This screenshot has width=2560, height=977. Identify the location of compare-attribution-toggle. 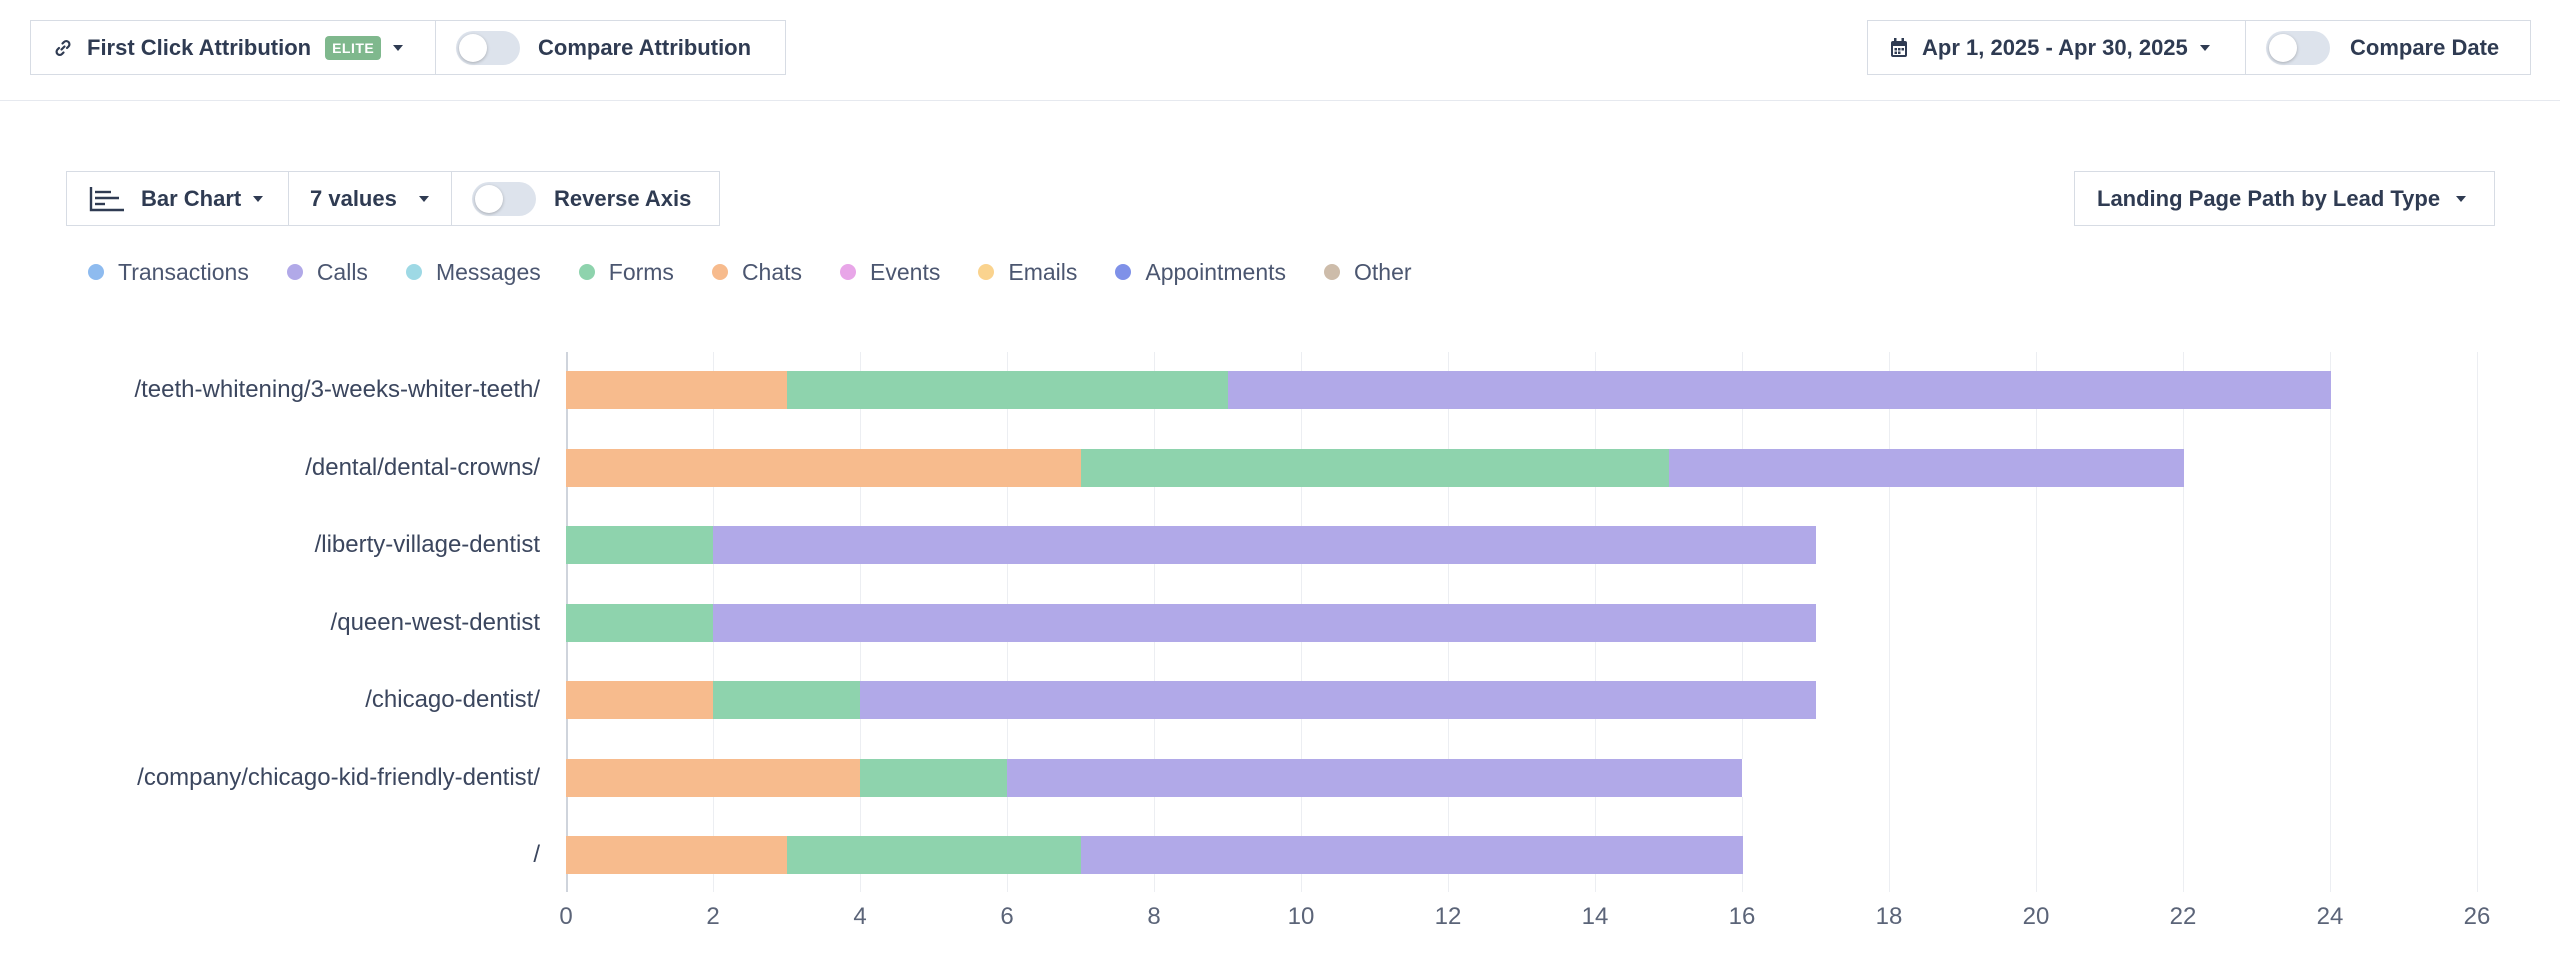
(488, 47).